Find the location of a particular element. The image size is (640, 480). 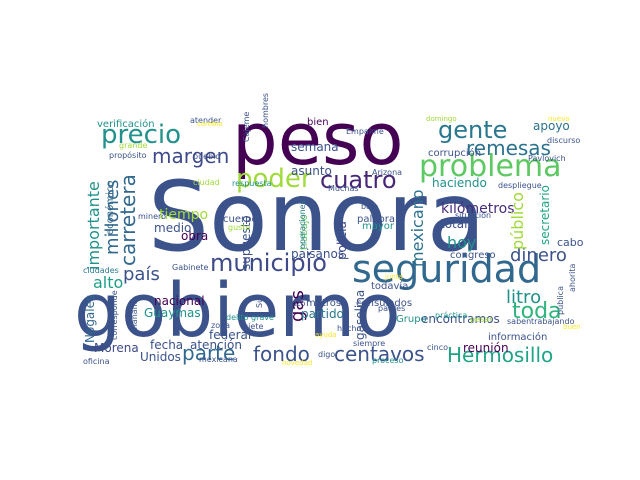

word-junta: junta is located at coordinates (393, 277).